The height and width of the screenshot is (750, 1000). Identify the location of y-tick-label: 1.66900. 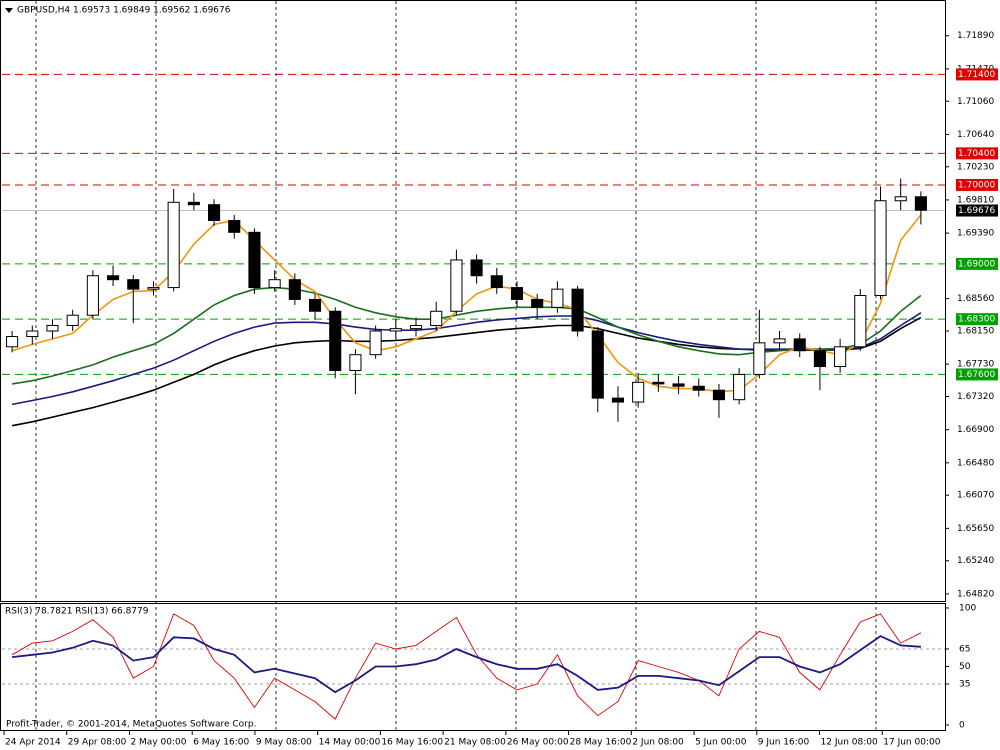
(975, 430).